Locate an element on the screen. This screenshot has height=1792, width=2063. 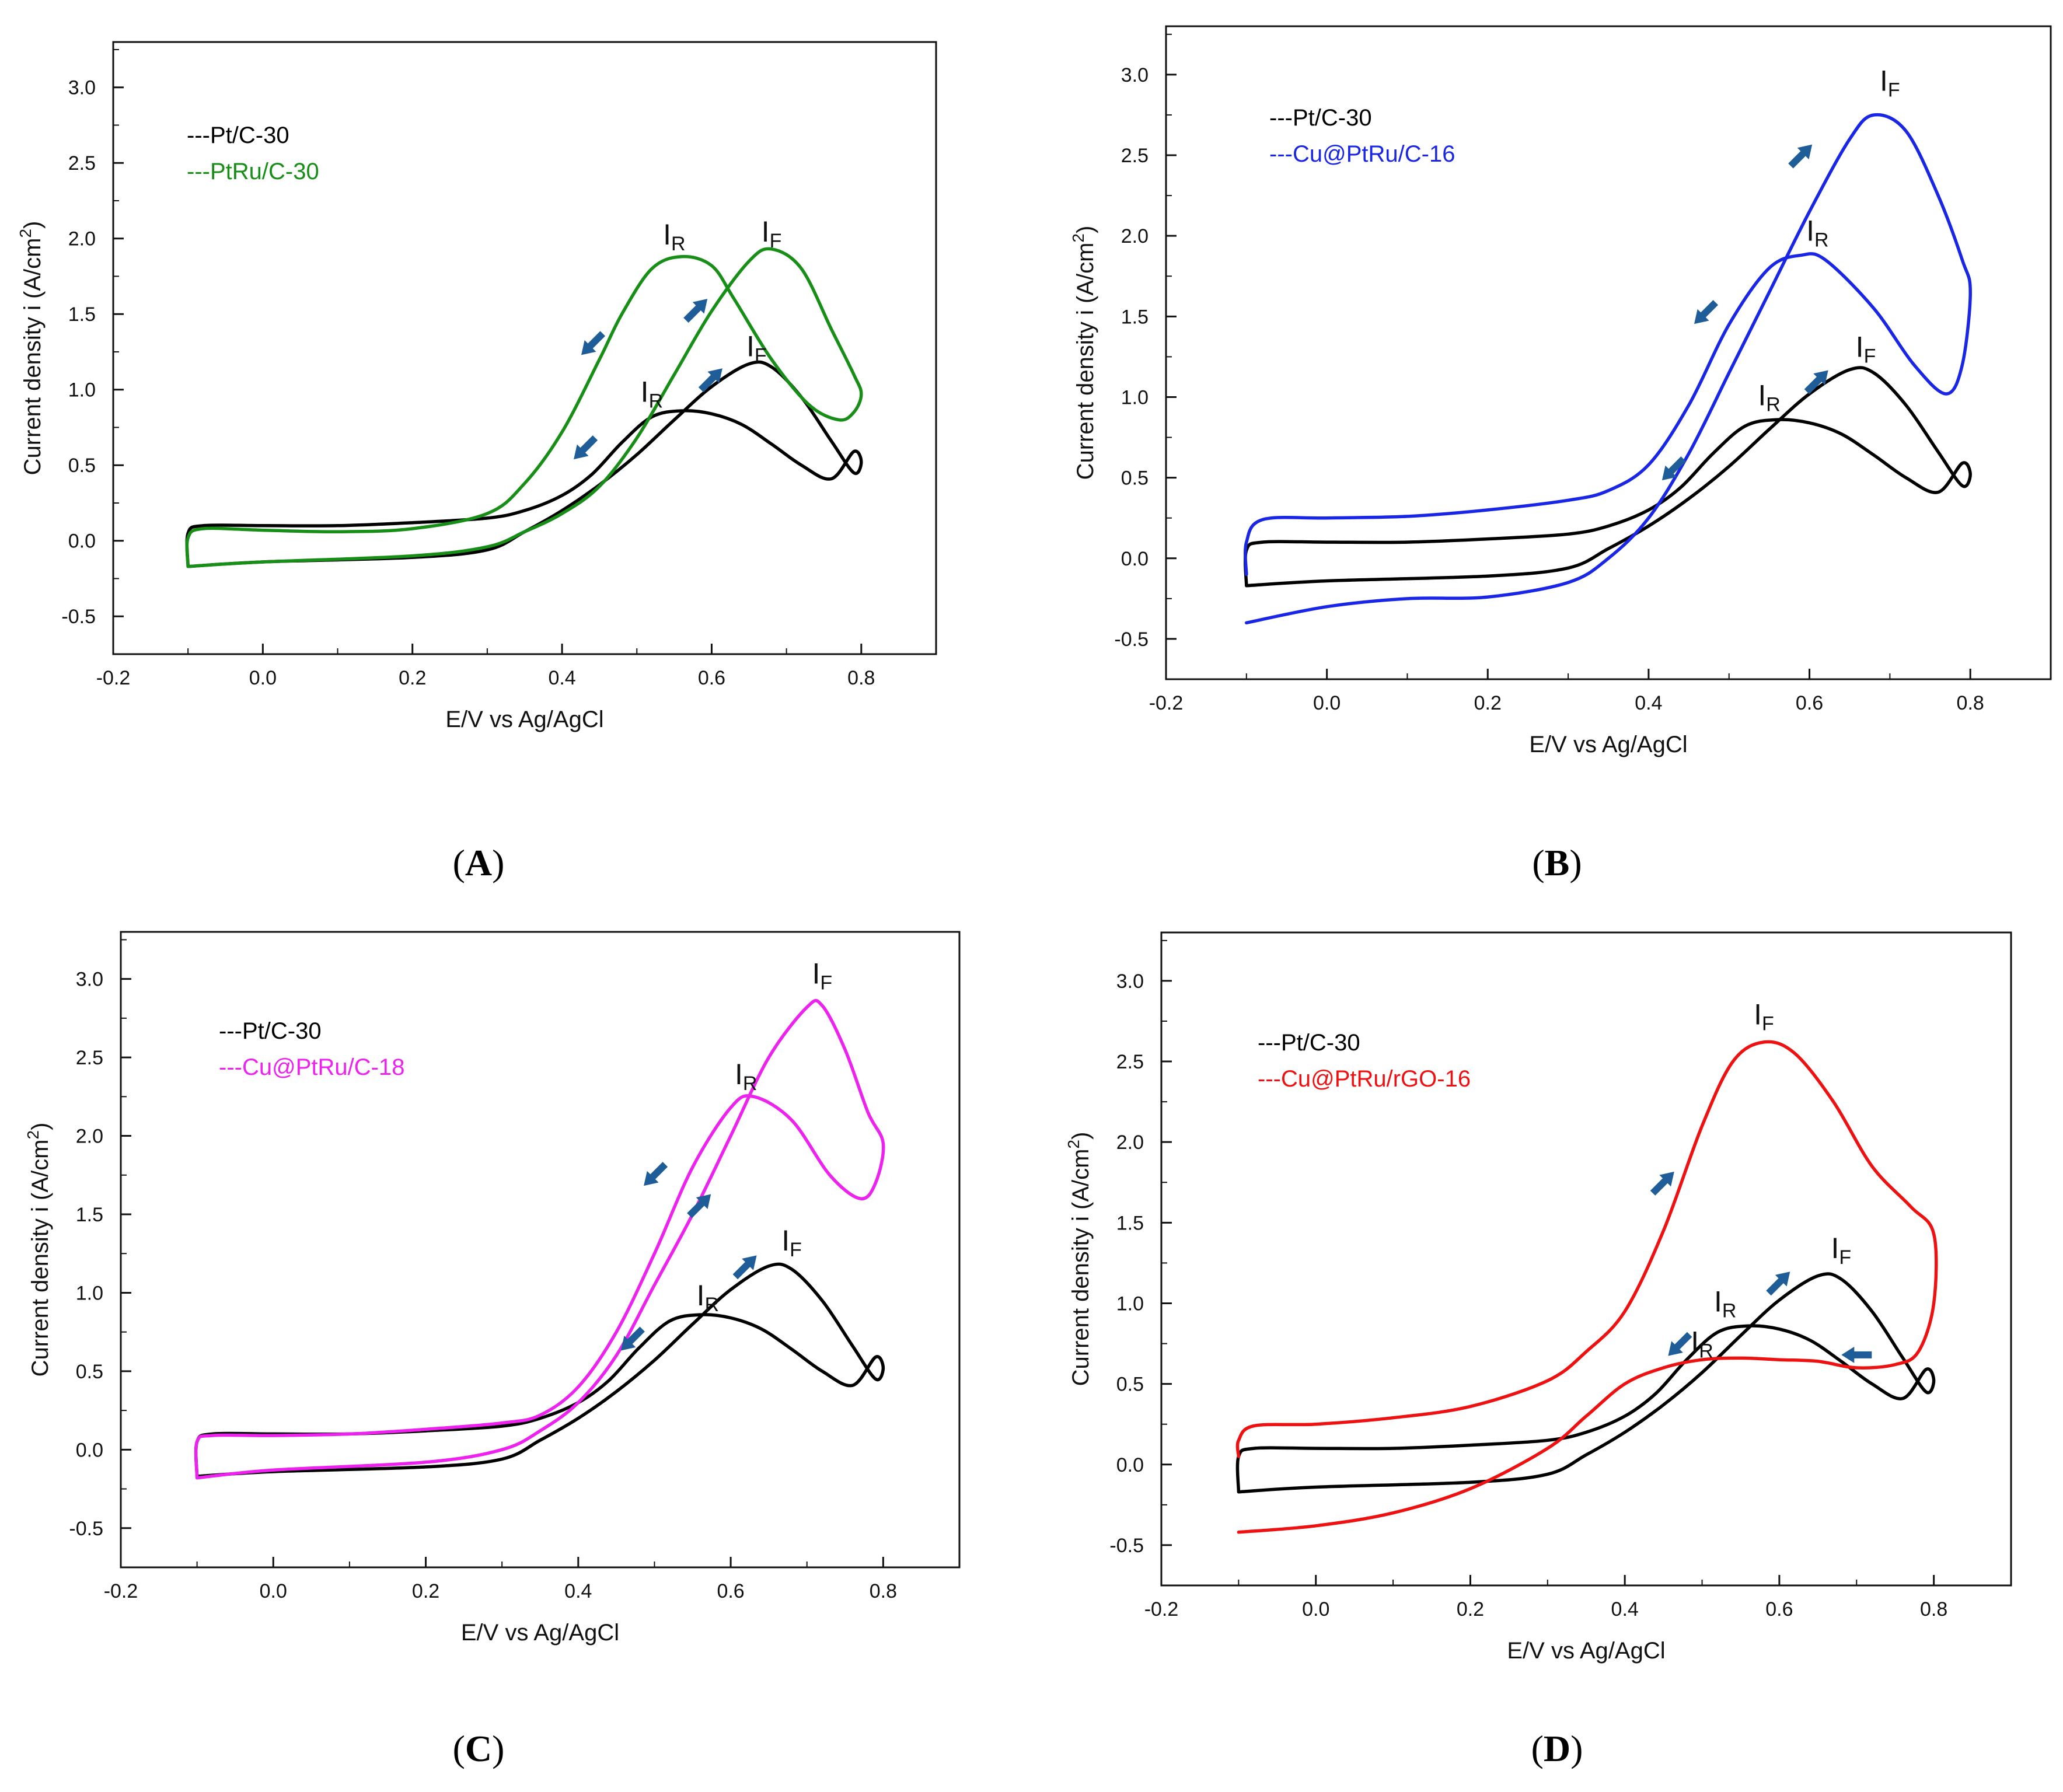
panel-label: (A) is located at coordinates (479, 862).